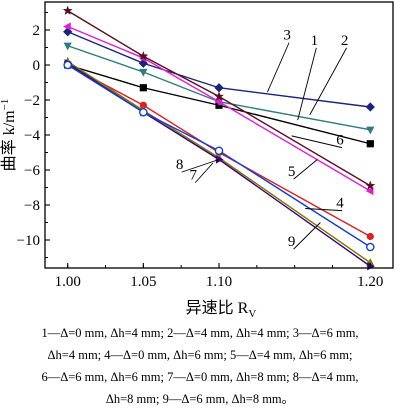 This screenshot has height=420, width=400. What do you see at coordinates (194, 176) in the screenshot?
I see `curve-label: 7` at bounding box center [194, 176].